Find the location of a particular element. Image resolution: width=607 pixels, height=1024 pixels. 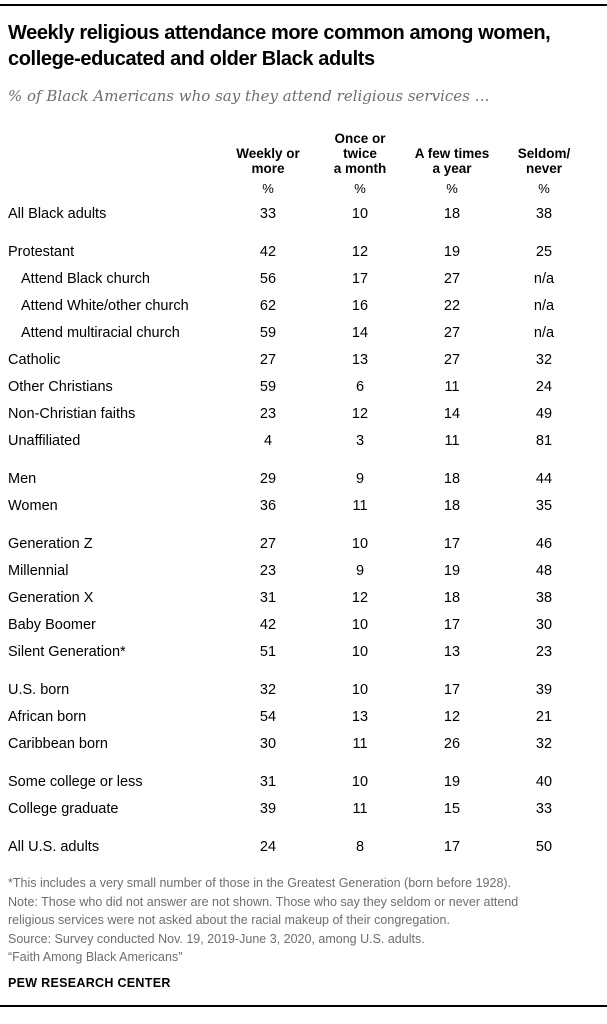

cell-value: 9 is located at coordinates (360, 478).